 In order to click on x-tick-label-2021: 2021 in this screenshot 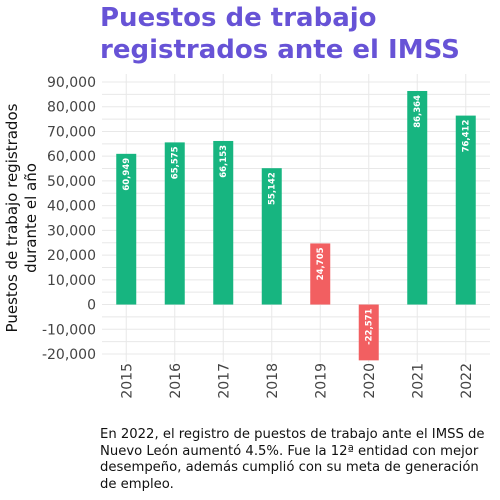, I will do `click(418, 381)`.